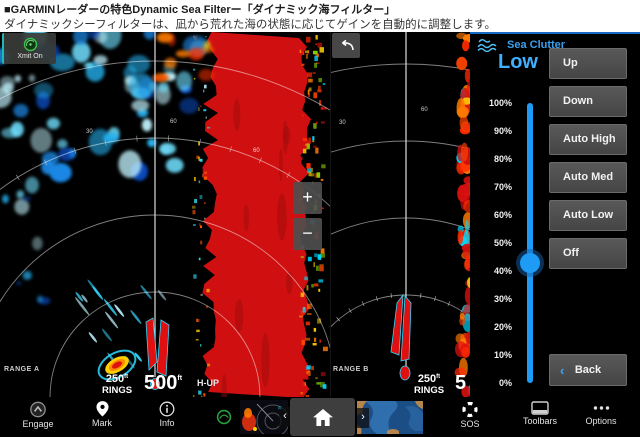 Image resolution: width=640 pixels, height=437 pixels. I want to click on zoom-out-button: −, so click(307, 234).